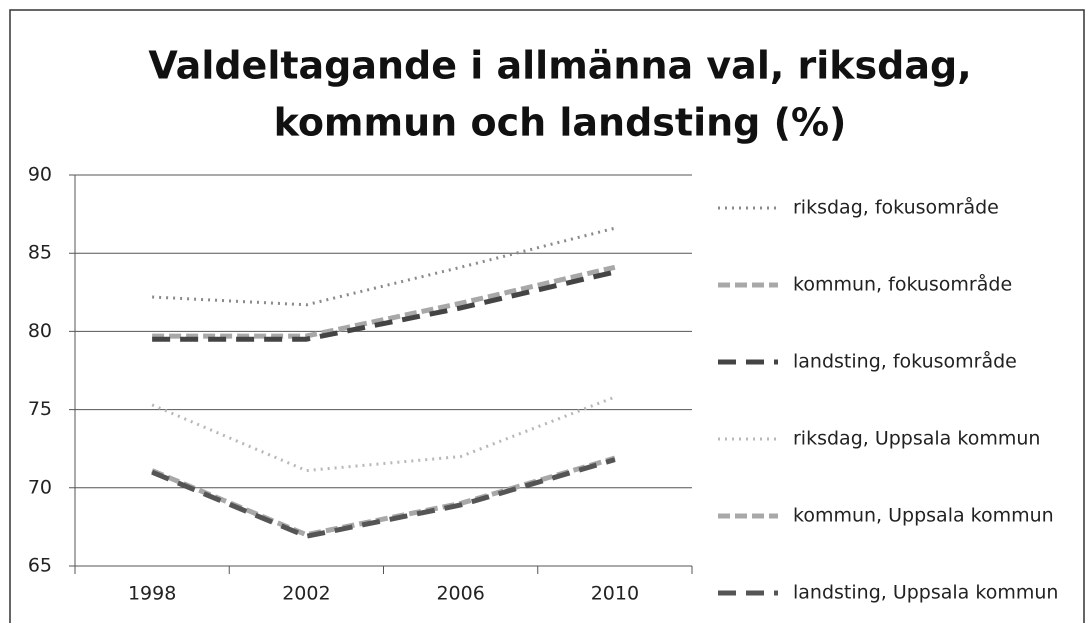  I want to click on y-tick-label: 70, so click(40, 487).